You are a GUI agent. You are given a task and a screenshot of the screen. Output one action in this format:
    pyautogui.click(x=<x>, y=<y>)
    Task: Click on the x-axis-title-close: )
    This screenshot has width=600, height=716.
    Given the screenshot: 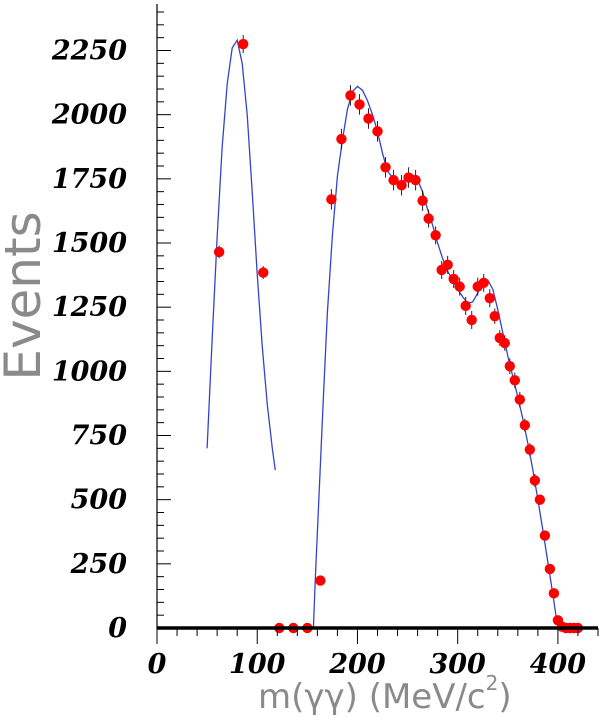 What is the action you would take?
    pyautogui.click(x=504, y=696)
    